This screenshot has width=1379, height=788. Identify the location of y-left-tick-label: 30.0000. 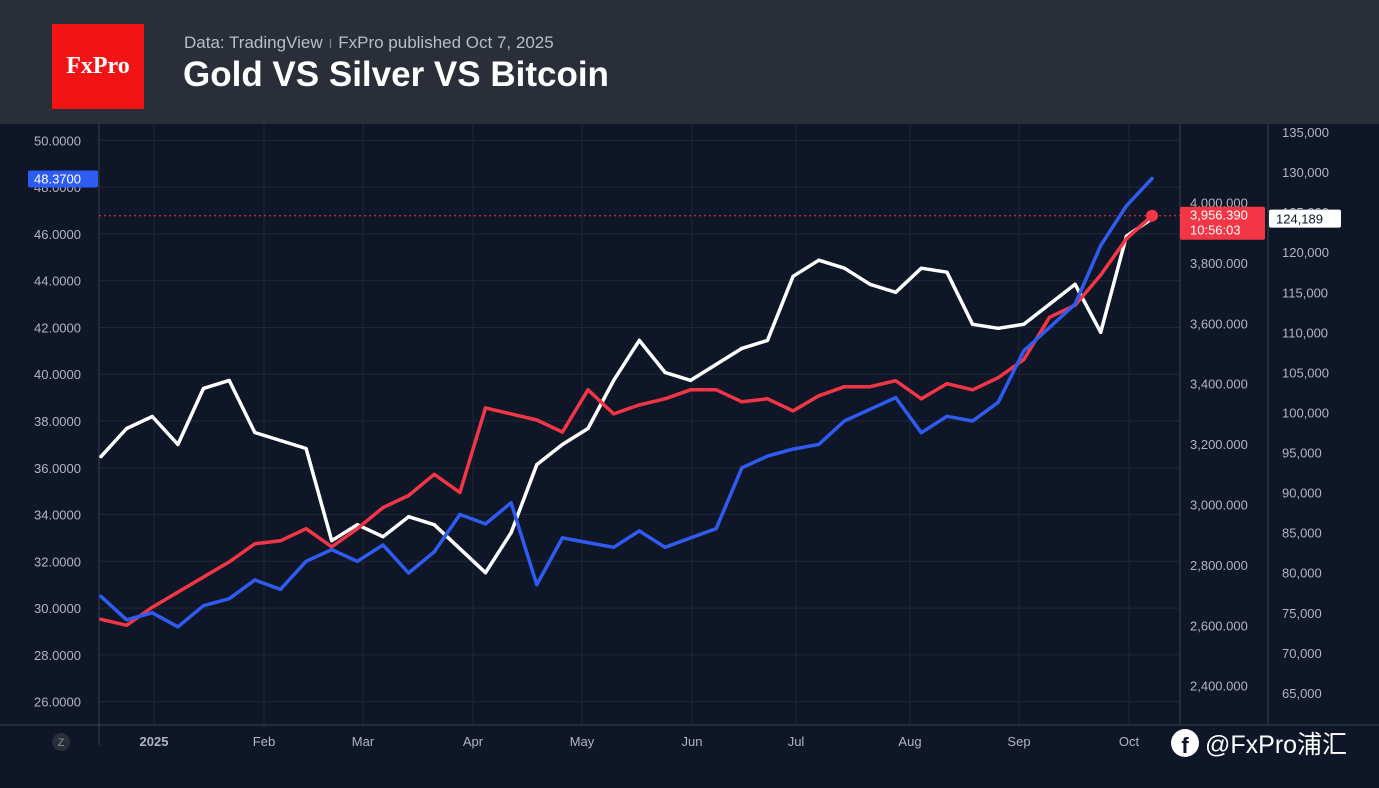
(57, 608).